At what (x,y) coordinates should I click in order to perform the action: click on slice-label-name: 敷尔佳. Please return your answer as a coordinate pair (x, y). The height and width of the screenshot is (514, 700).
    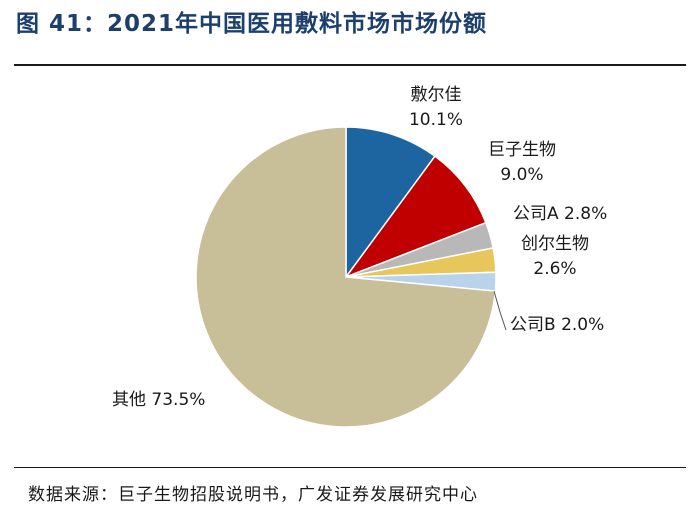
    Looking at the image, I should click on (436, 95).